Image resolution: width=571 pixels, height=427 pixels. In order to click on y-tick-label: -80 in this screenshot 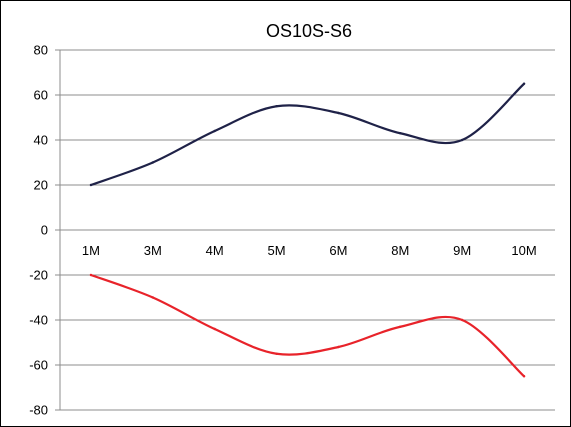, I will do `click(38, 410)`.